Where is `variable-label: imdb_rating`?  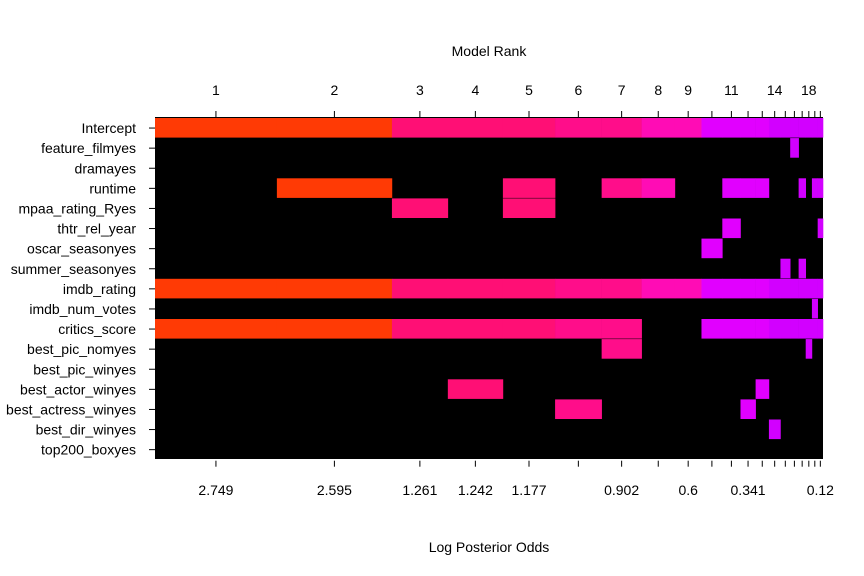 variable-label: imdb_rating is located at coordinates (99, 289).